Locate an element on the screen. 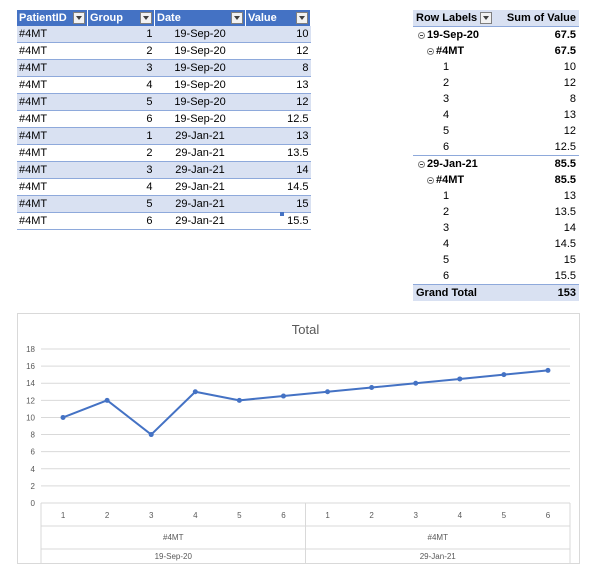  header-value: Value is located at coordinates (278, 18).